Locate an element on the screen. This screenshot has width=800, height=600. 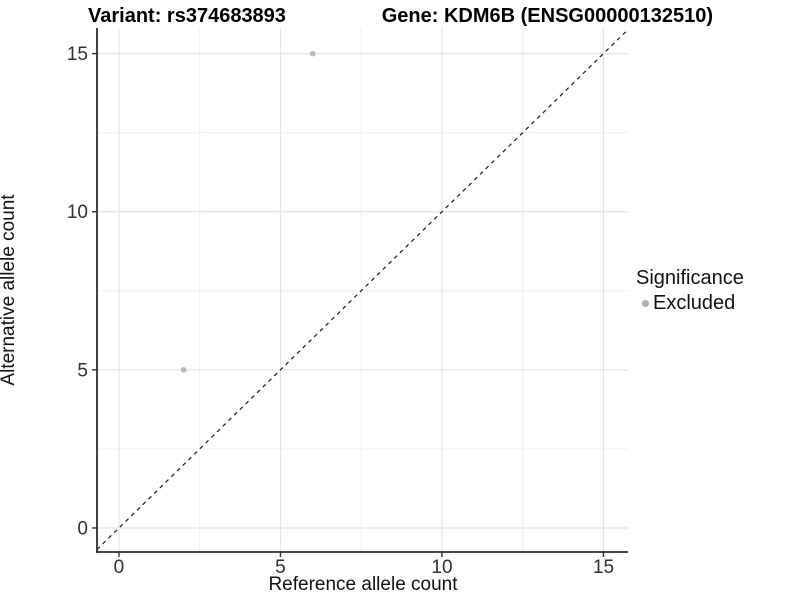
x-tick-label: 15 is located at coordinates (603, 567).